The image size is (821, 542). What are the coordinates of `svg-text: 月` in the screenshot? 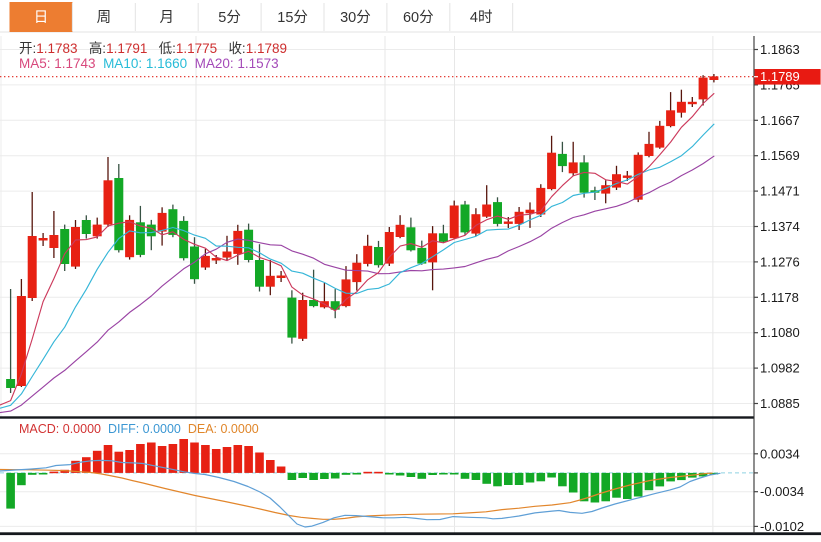 It's located at (167, 18).